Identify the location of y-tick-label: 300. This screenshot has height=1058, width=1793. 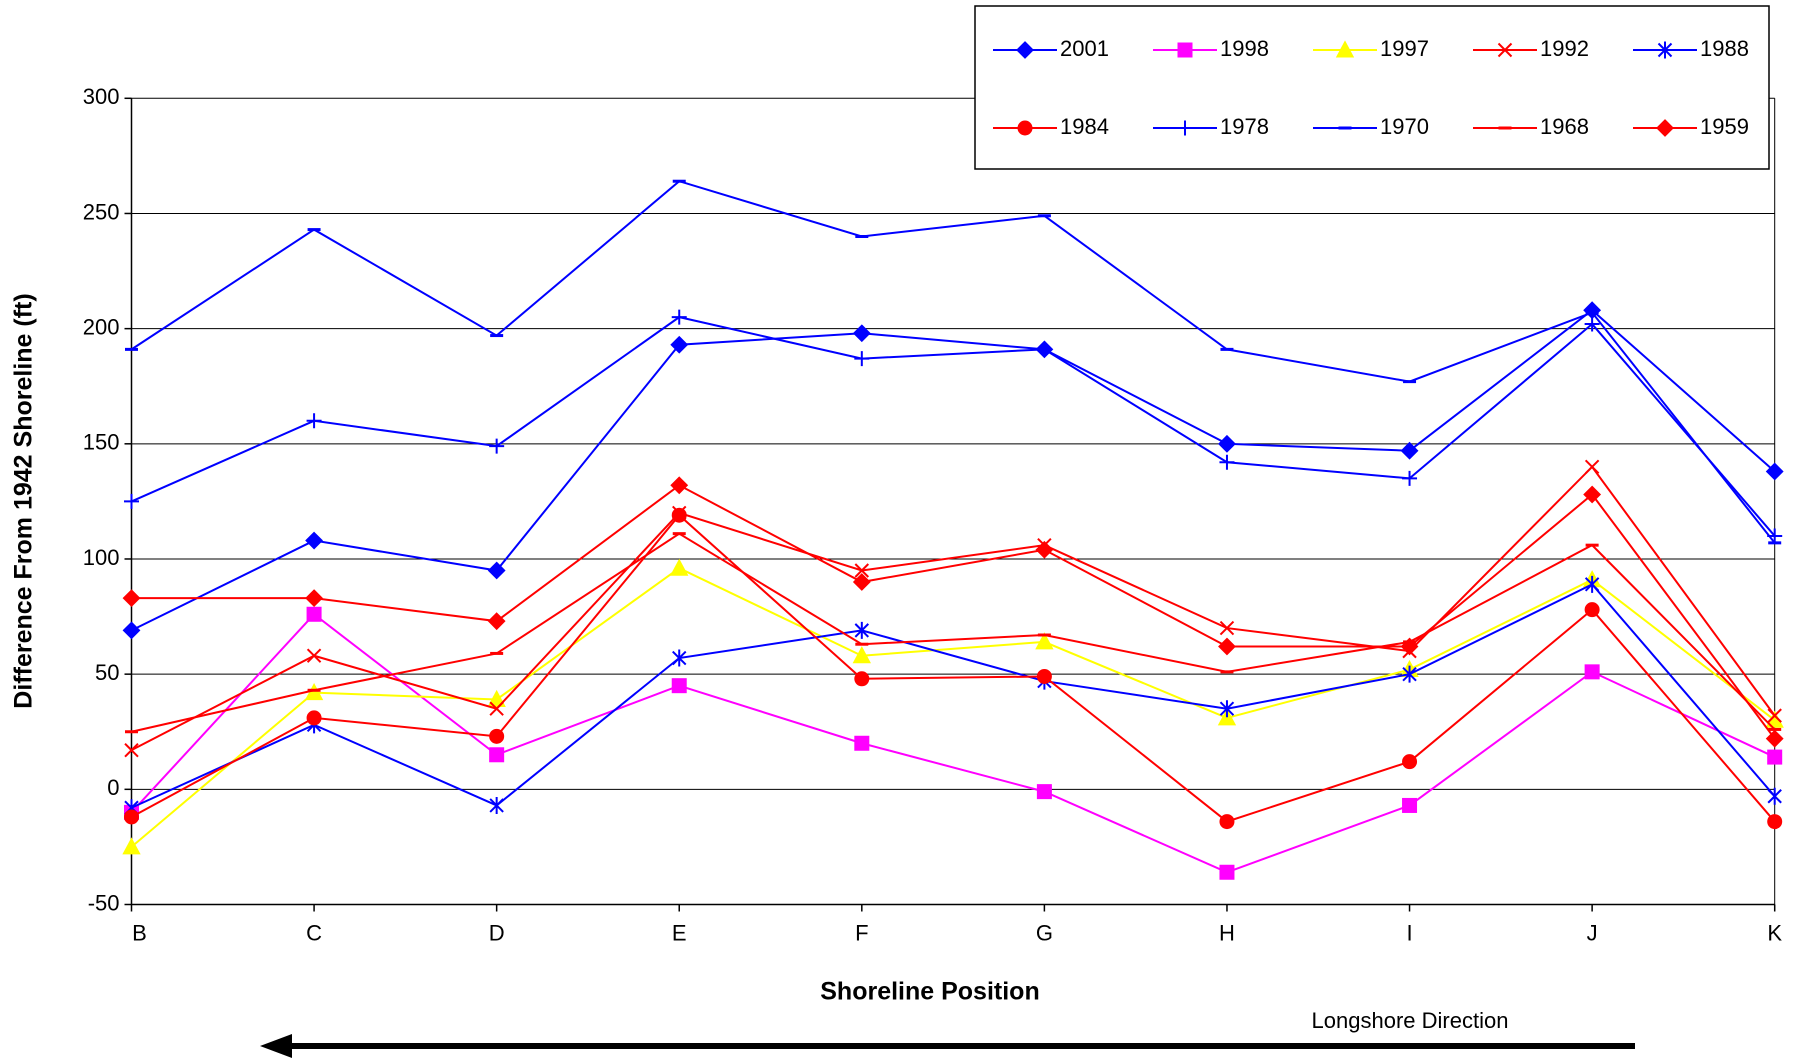
(101, 96).